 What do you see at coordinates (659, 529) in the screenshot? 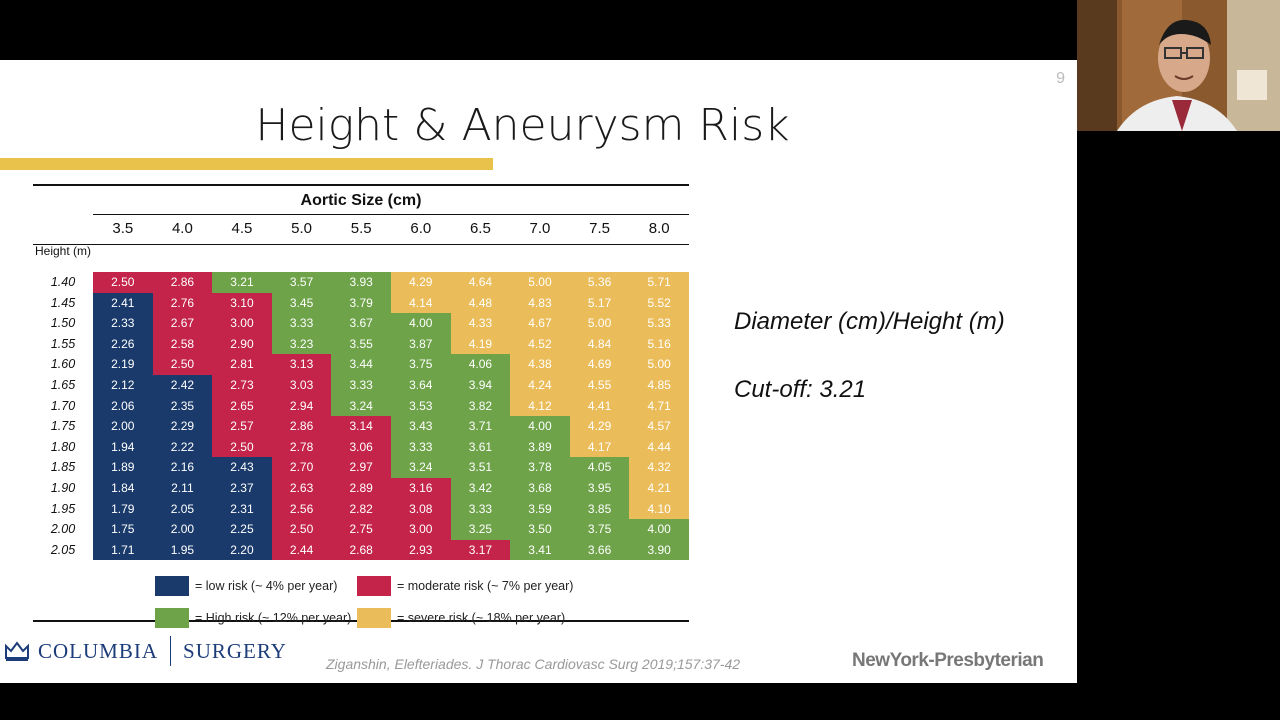
I see `table-cell: 4.00` at bounding box center [659, 529].